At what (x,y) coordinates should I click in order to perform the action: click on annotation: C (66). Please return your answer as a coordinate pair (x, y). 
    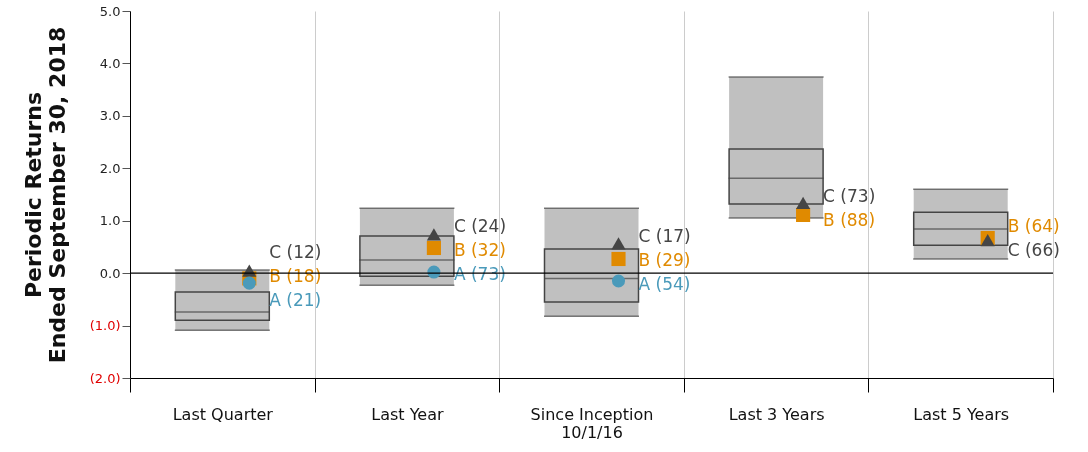
    Looking at the image, I should click on (1033, 250).